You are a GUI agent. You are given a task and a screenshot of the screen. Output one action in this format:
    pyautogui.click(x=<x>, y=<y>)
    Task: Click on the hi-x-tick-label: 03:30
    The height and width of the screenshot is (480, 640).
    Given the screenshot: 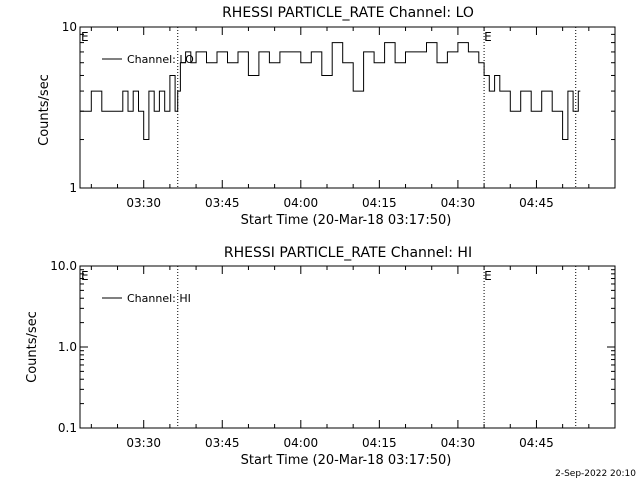 What is the action you would take?
    pyautogui.click(x=143, y=443)
    